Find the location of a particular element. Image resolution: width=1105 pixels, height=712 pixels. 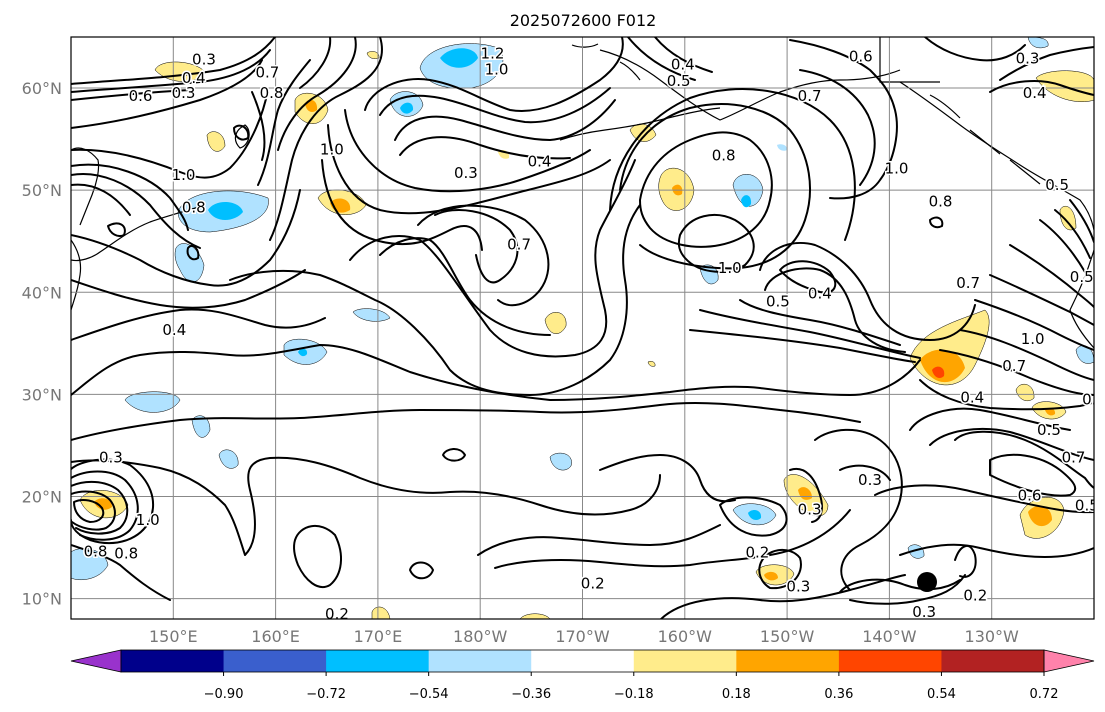

contour-label: 1.2 is located at coordinates (493, 53).